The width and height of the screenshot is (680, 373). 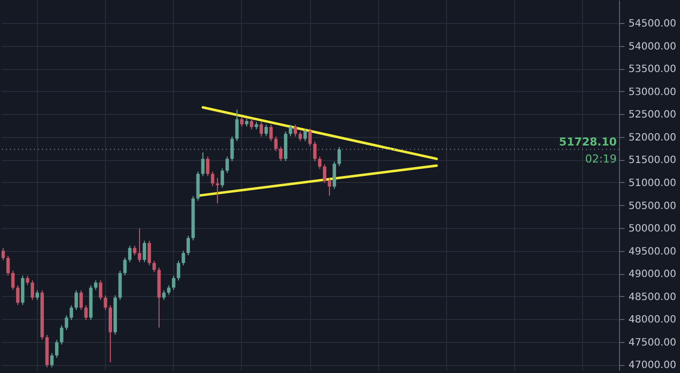 I want to click on y-tick-label: 51500.00, so click(x=652, y=160).